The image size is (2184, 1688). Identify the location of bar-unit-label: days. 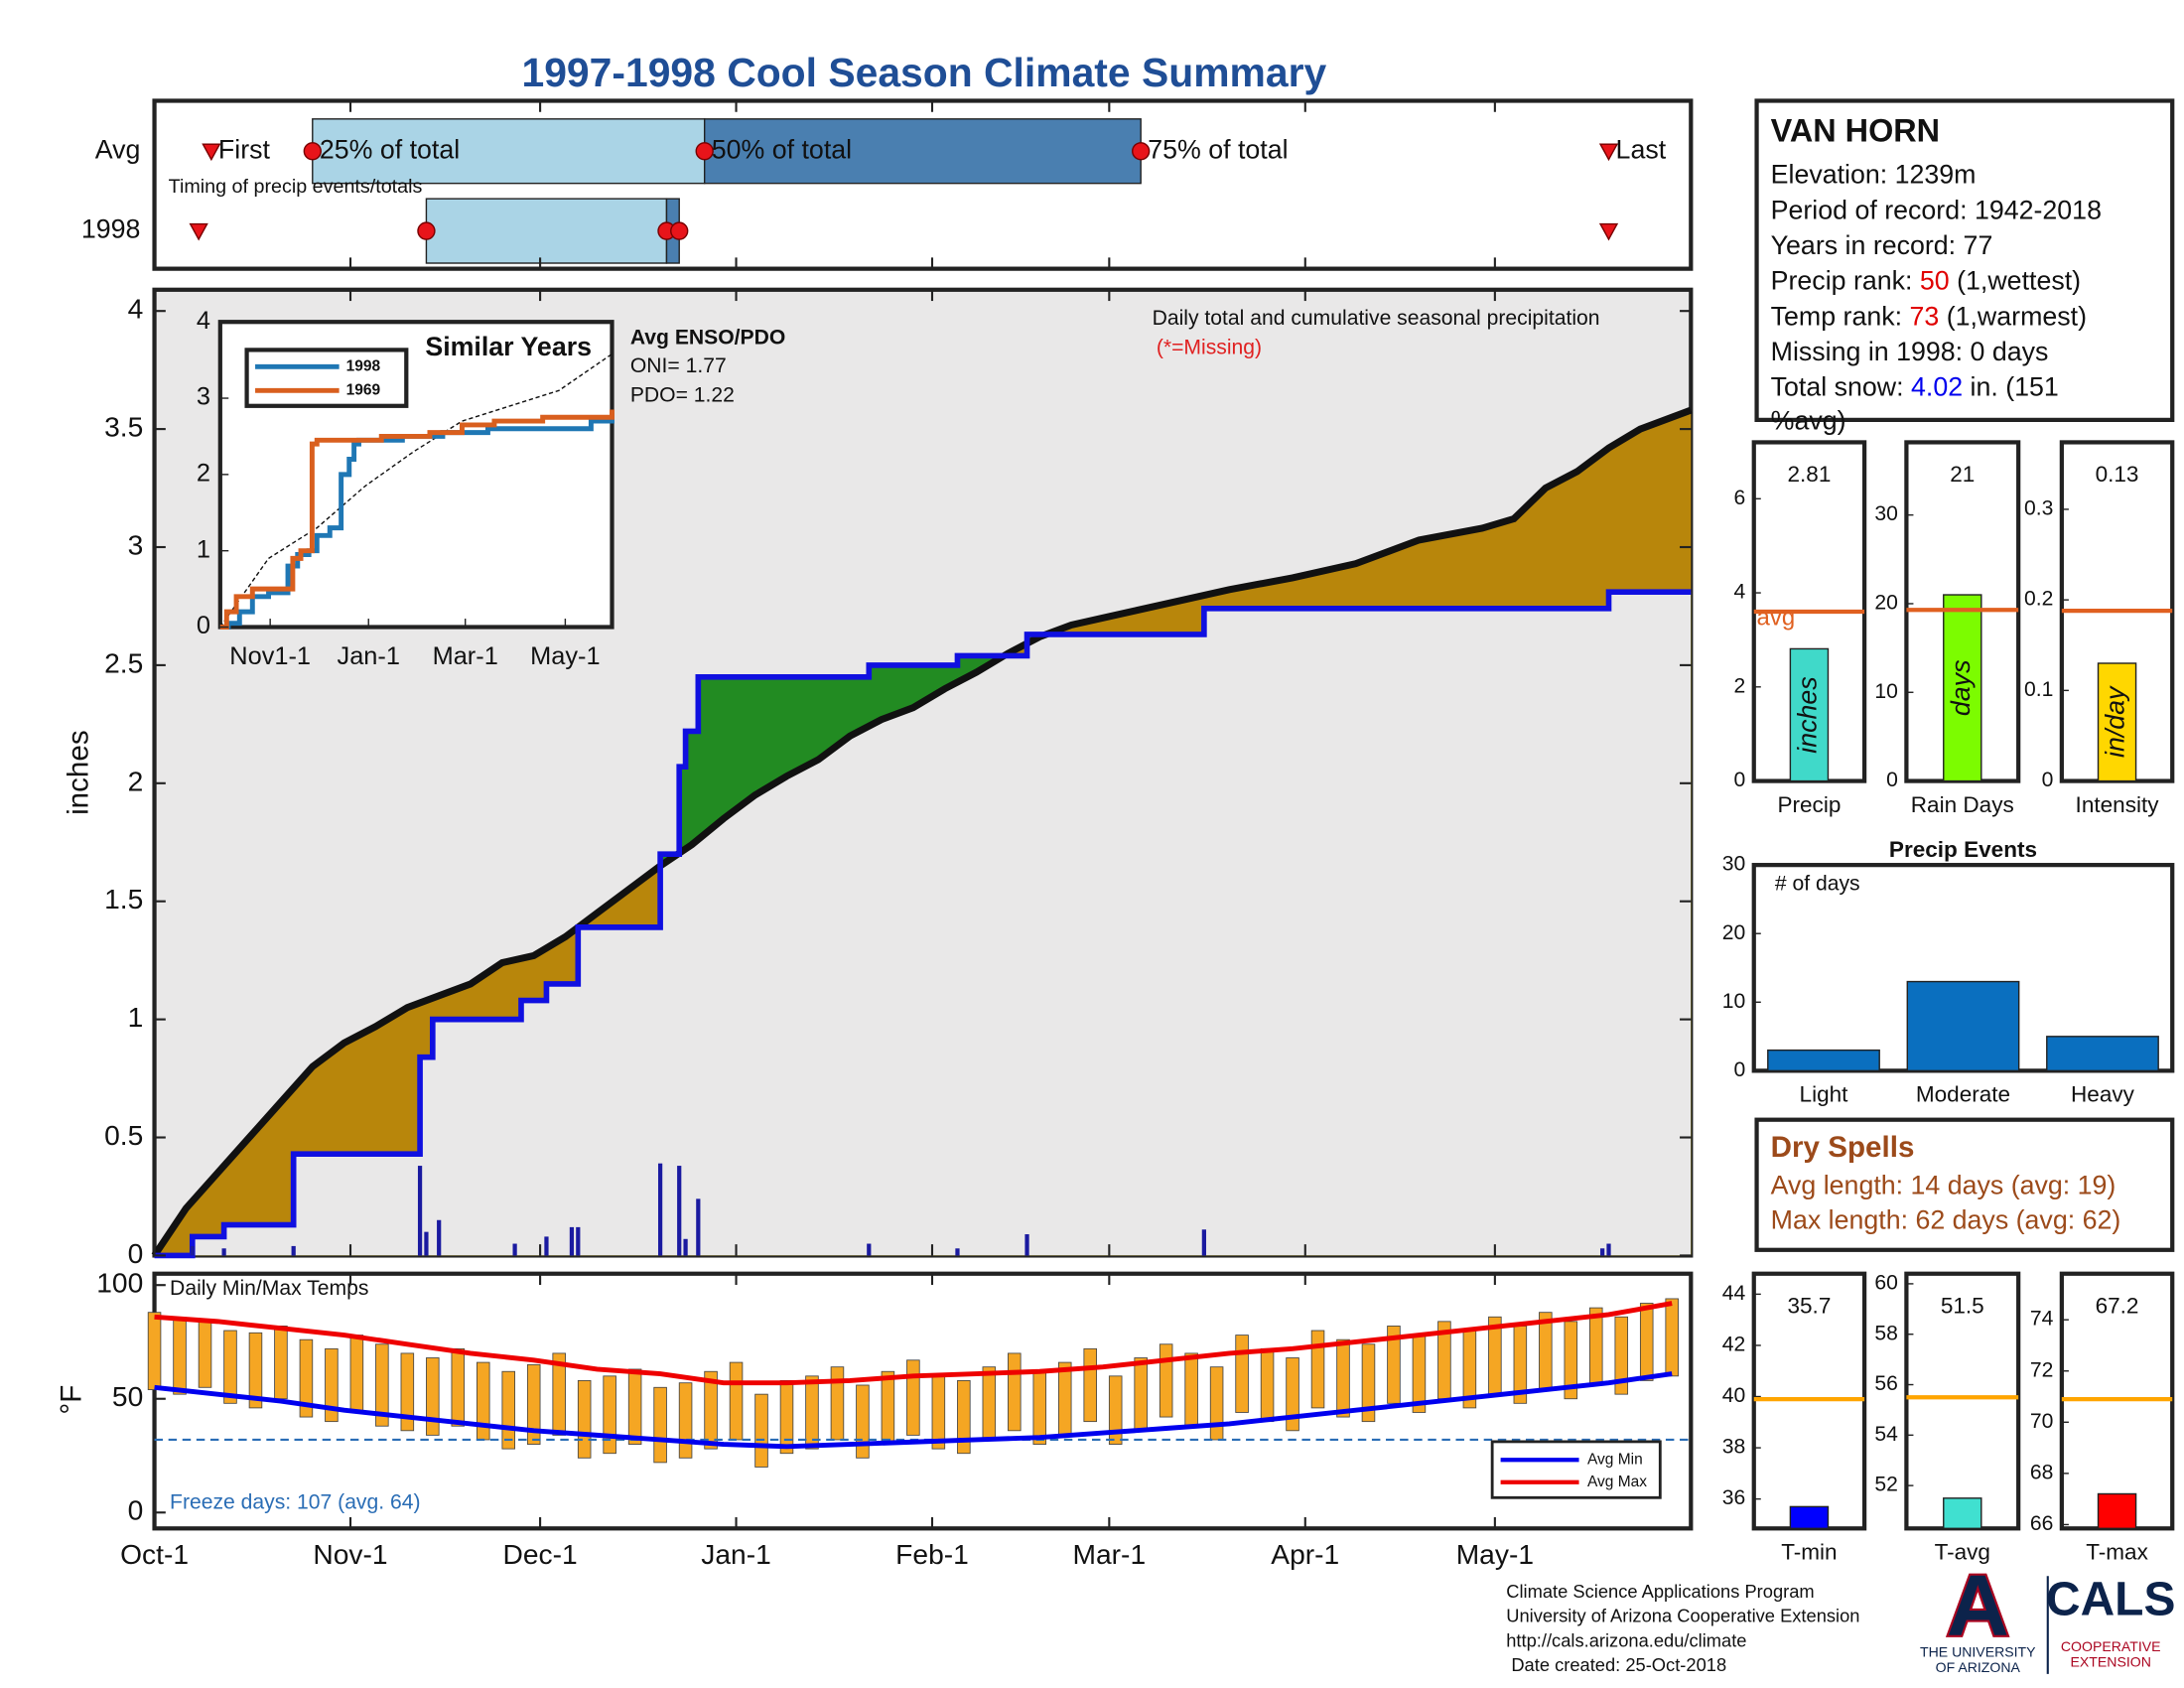
(1961, 688).